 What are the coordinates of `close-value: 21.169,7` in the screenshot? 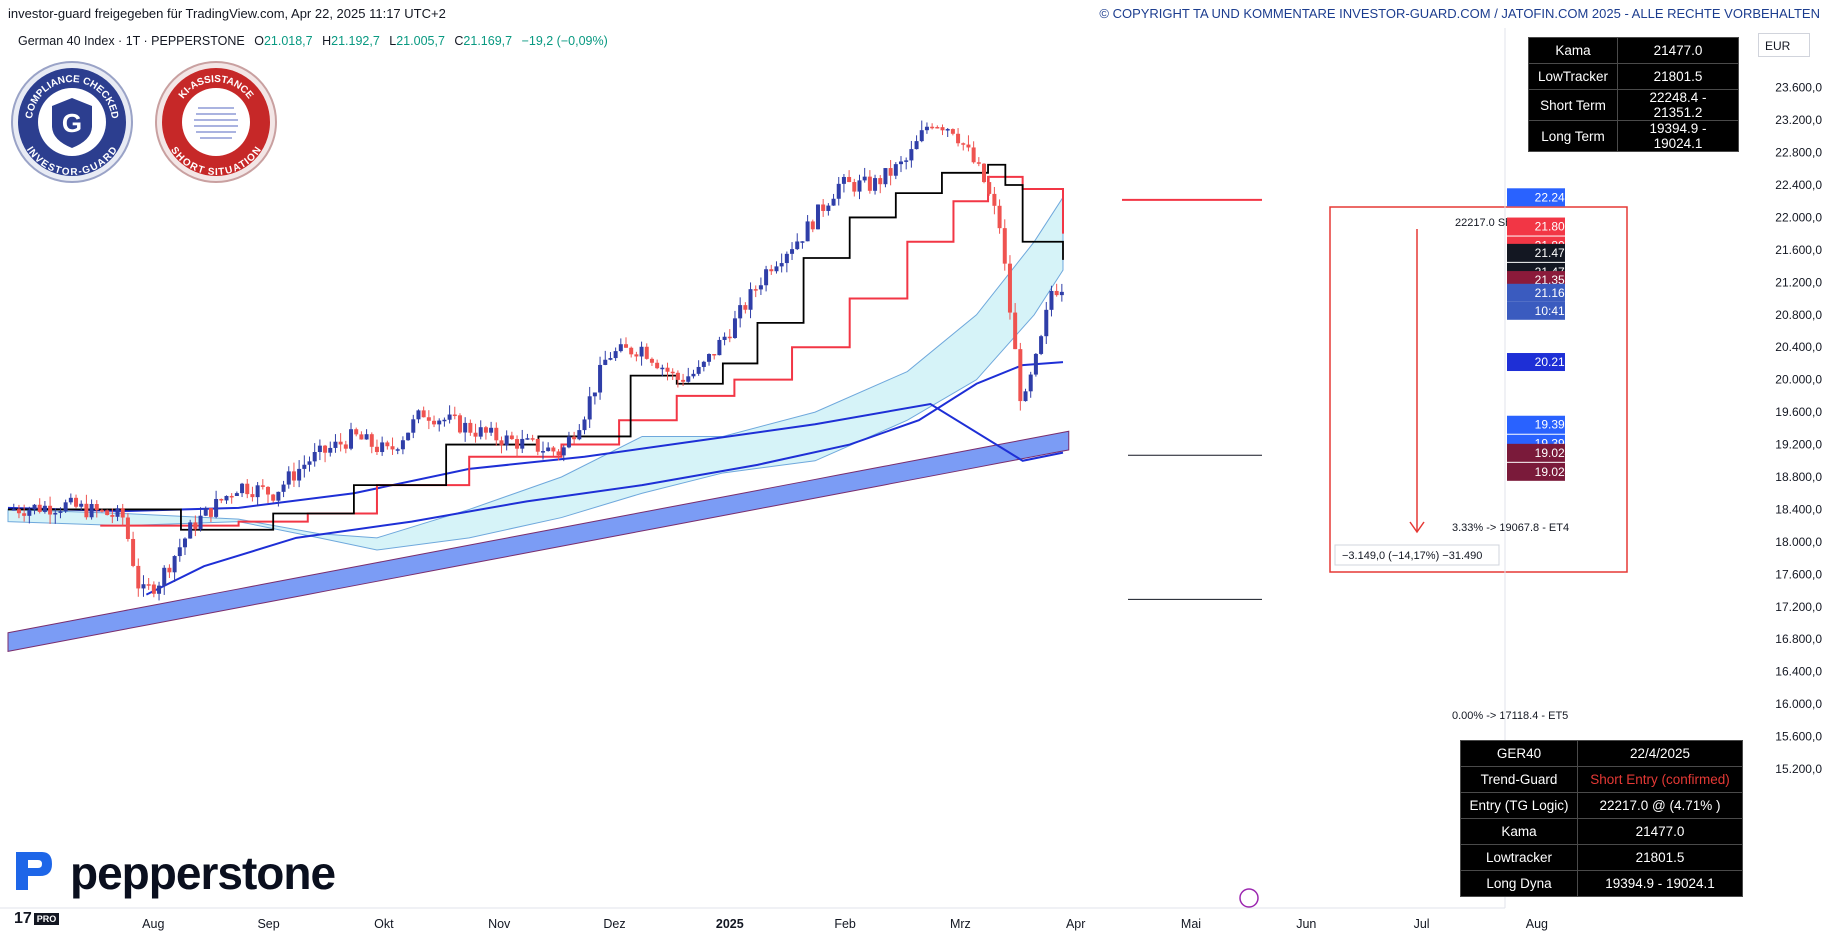 It's located at (488, 41).